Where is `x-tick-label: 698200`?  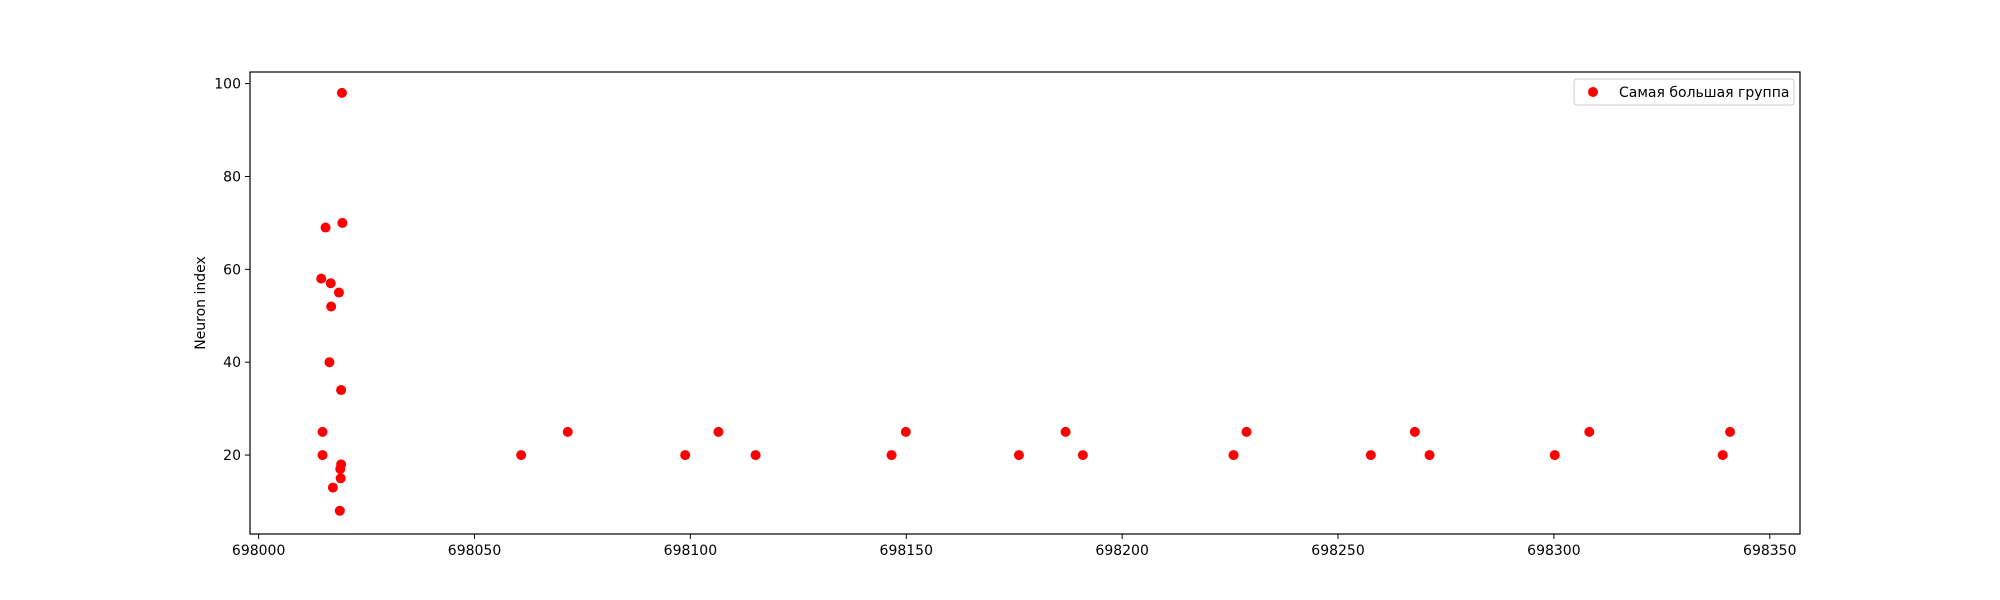 x-tick-label: 698200 is located at coordinates (1121, 551).